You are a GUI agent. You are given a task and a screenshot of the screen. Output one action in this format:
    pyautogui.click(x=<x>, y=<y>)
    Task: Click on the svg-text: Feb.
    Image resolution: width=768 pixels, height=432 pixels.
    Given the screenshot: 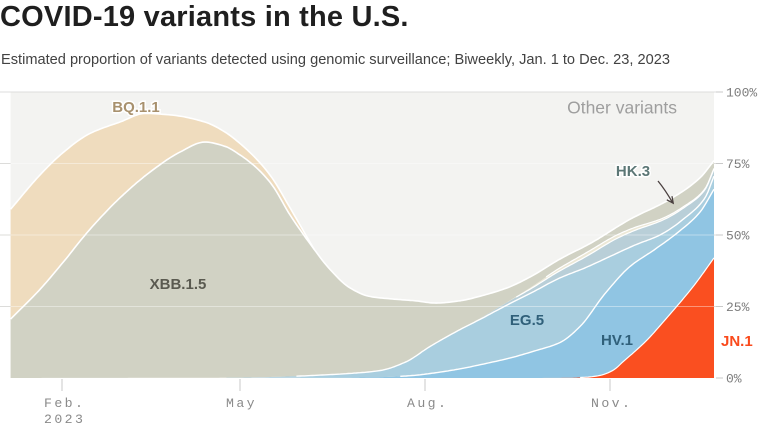 What is the action you would take?
    pyautogui.click(x=64, y=403)
    